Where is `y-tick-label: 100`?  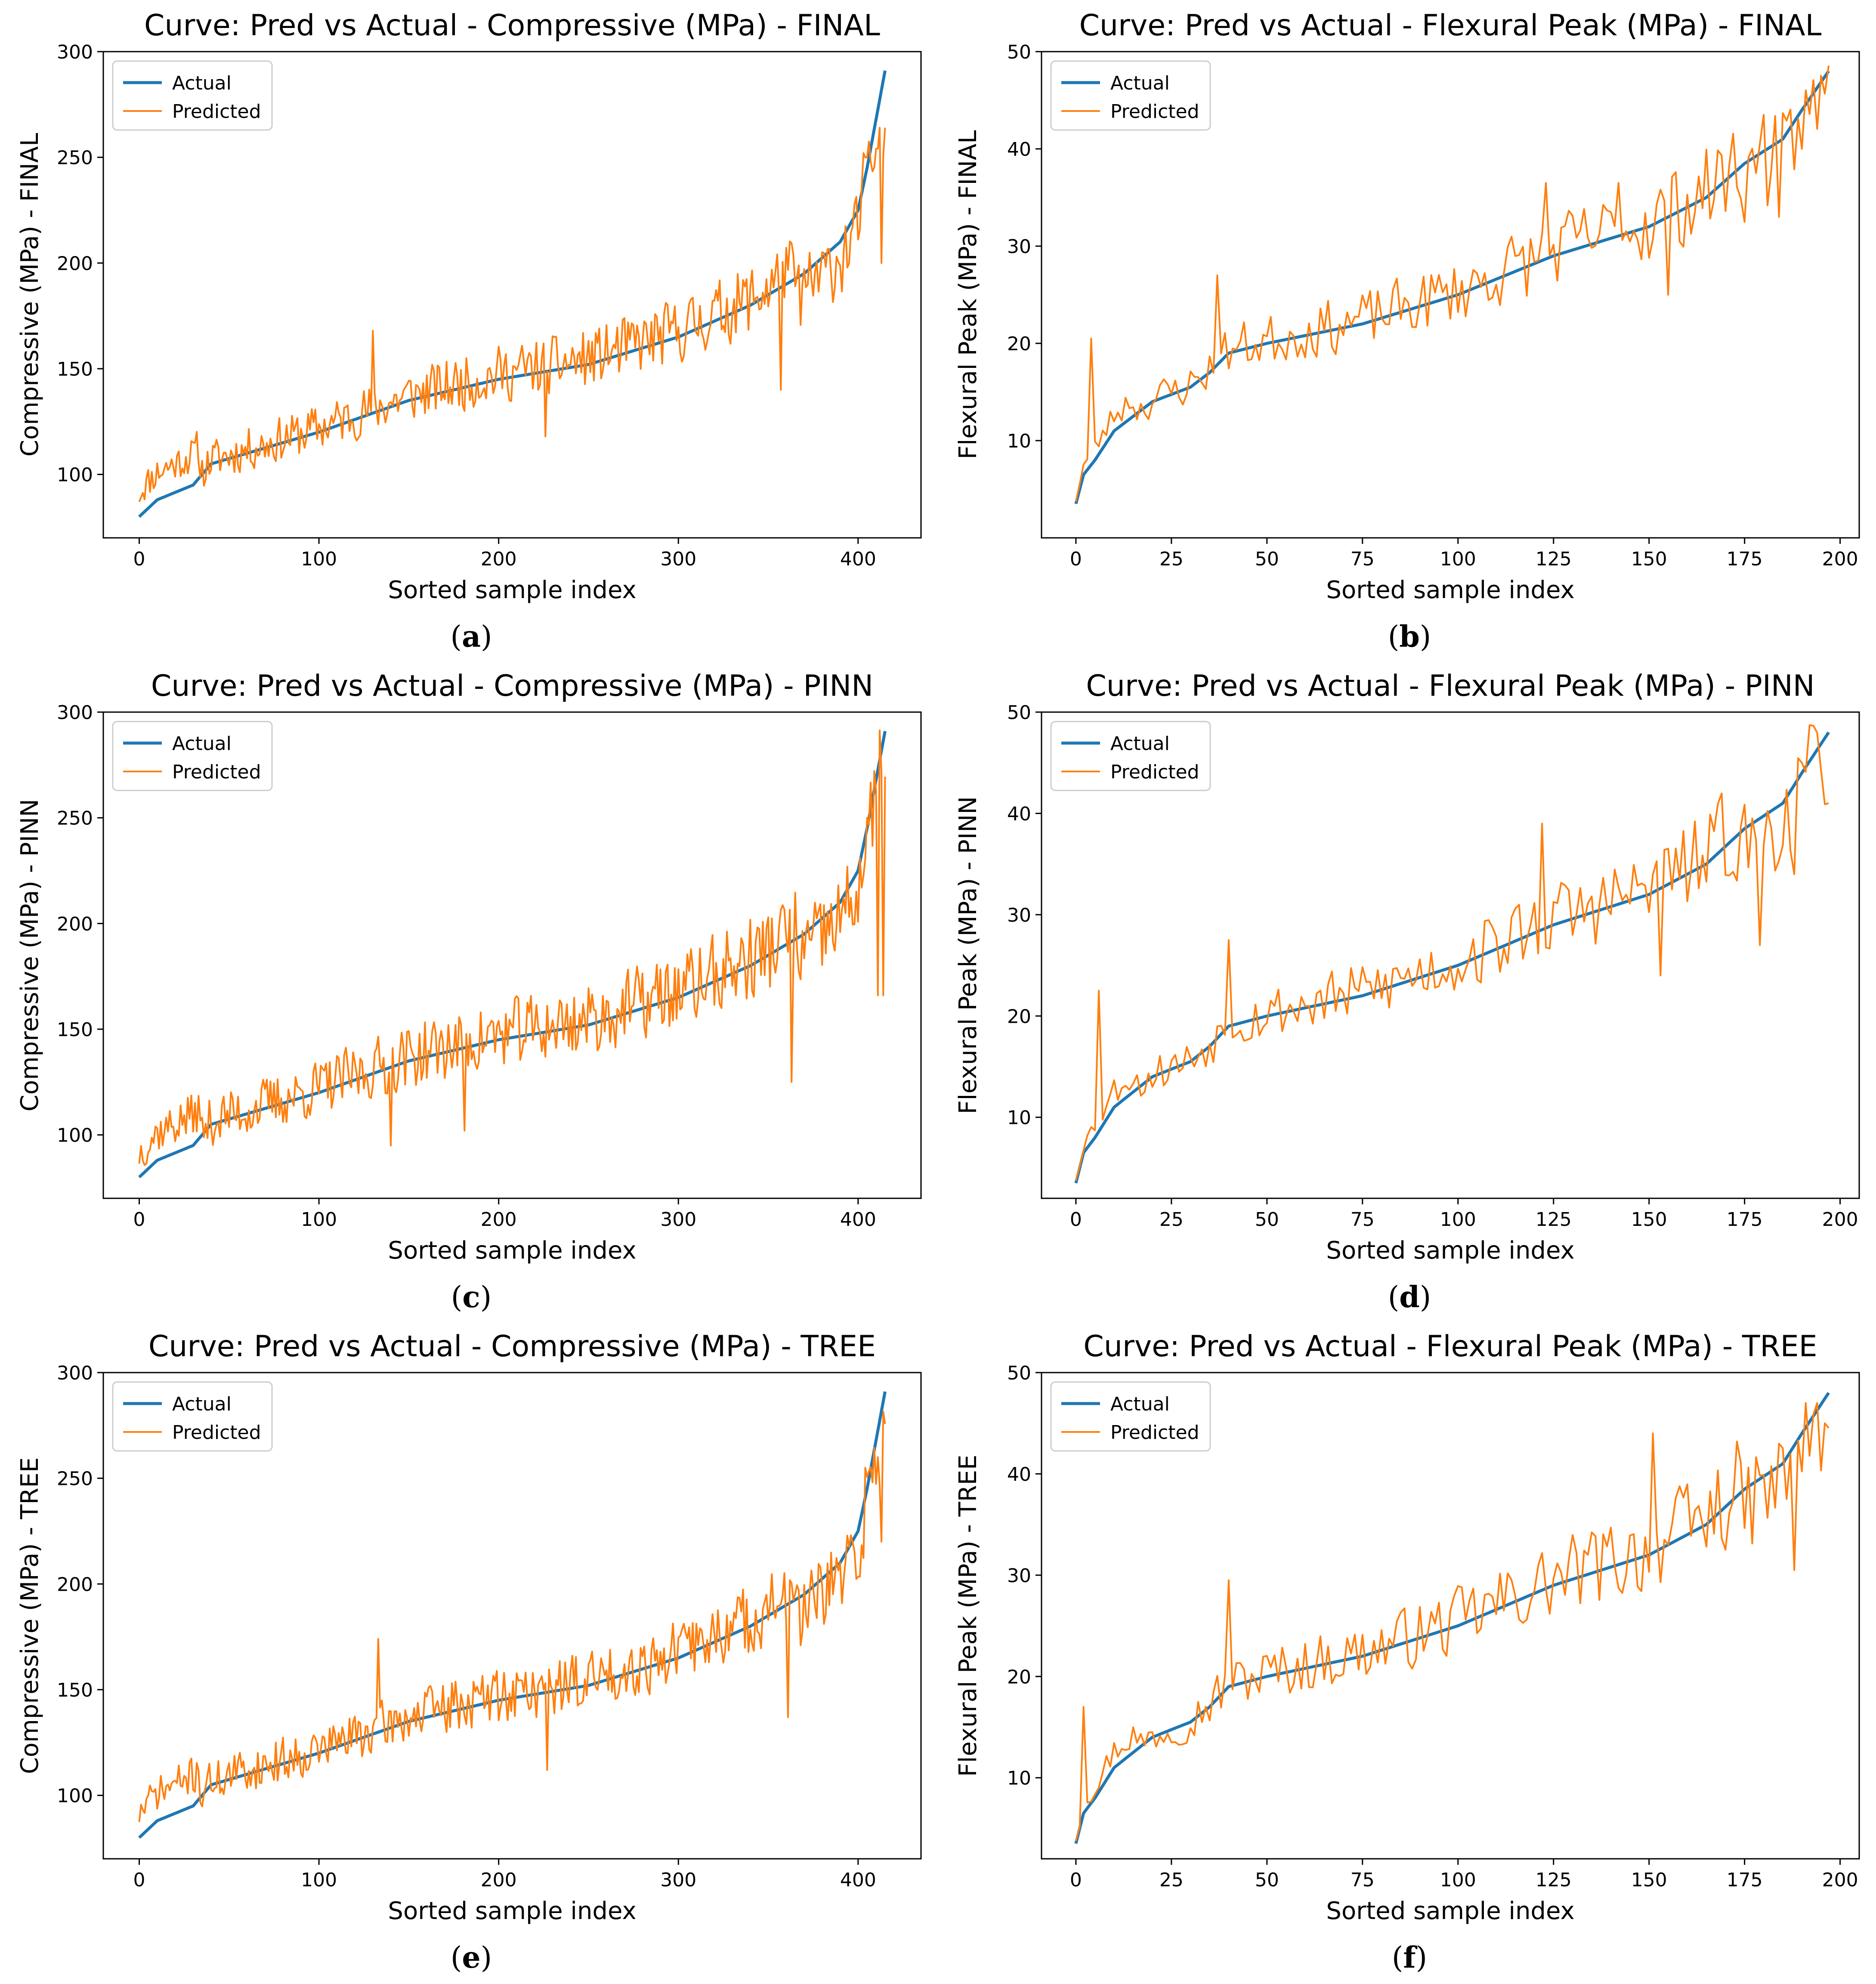
y-tick-label: 100 is located at coordinates (75, 475).